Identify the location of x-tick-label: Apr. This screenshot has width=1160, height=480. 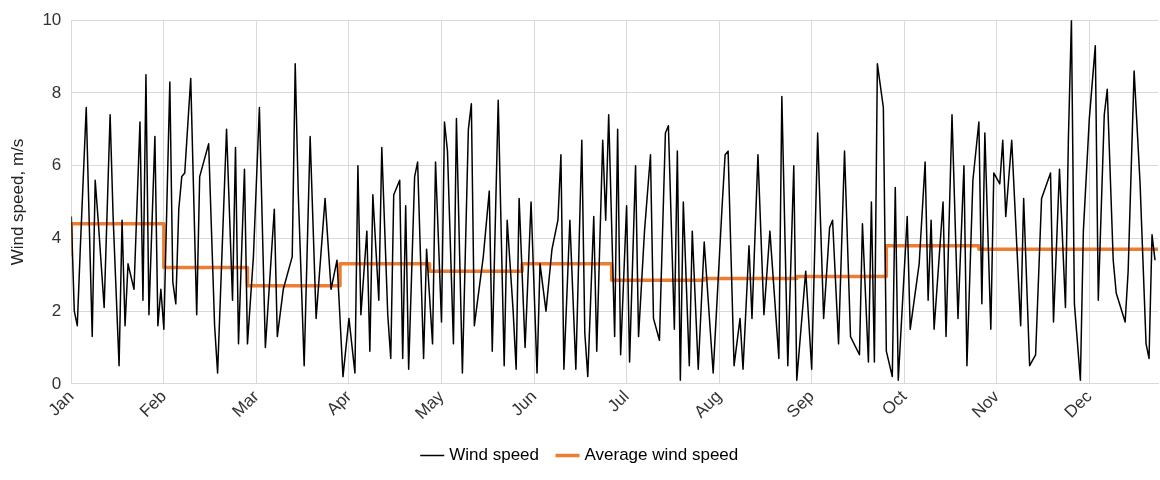
(339, 402).